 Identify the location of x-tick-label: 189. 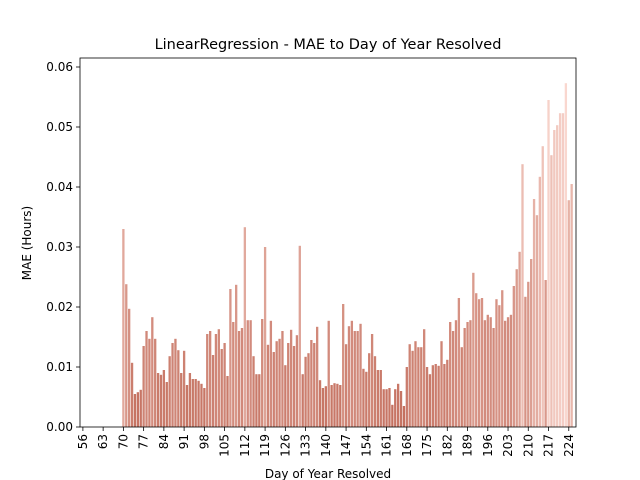
(468, 445).